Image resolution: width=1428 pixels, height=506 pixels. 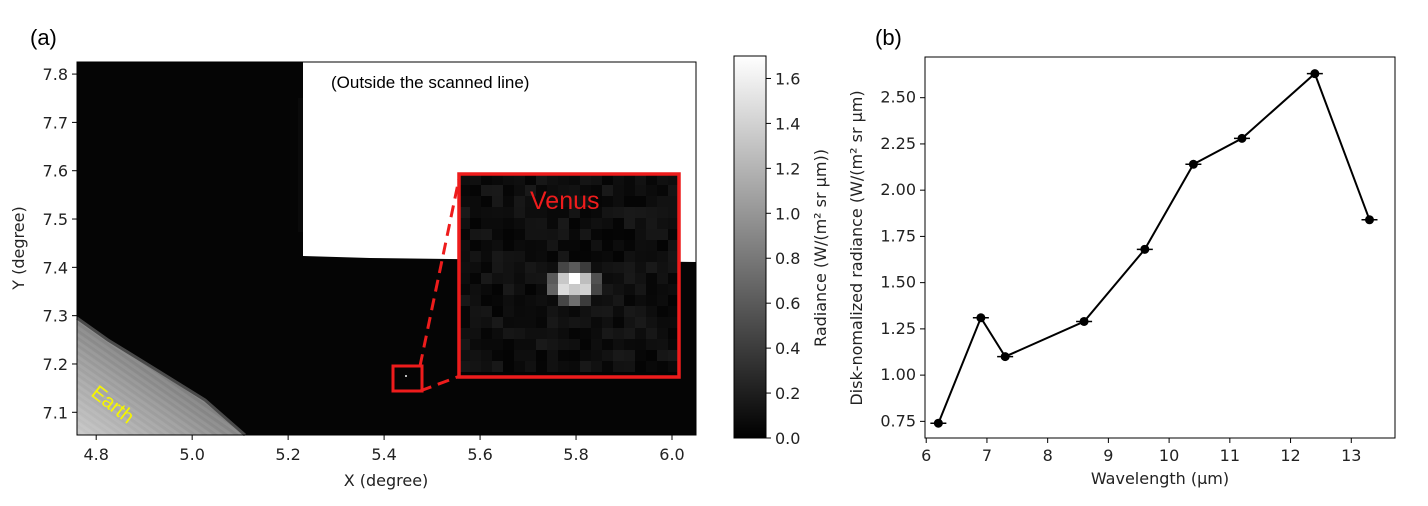 I want to click on panel-a-label: (a), so click(x=43, y=37).